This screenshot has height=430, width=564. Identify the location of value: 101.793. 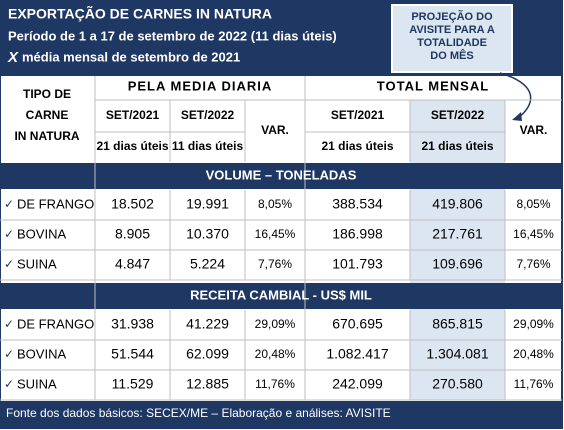
(357, 264).